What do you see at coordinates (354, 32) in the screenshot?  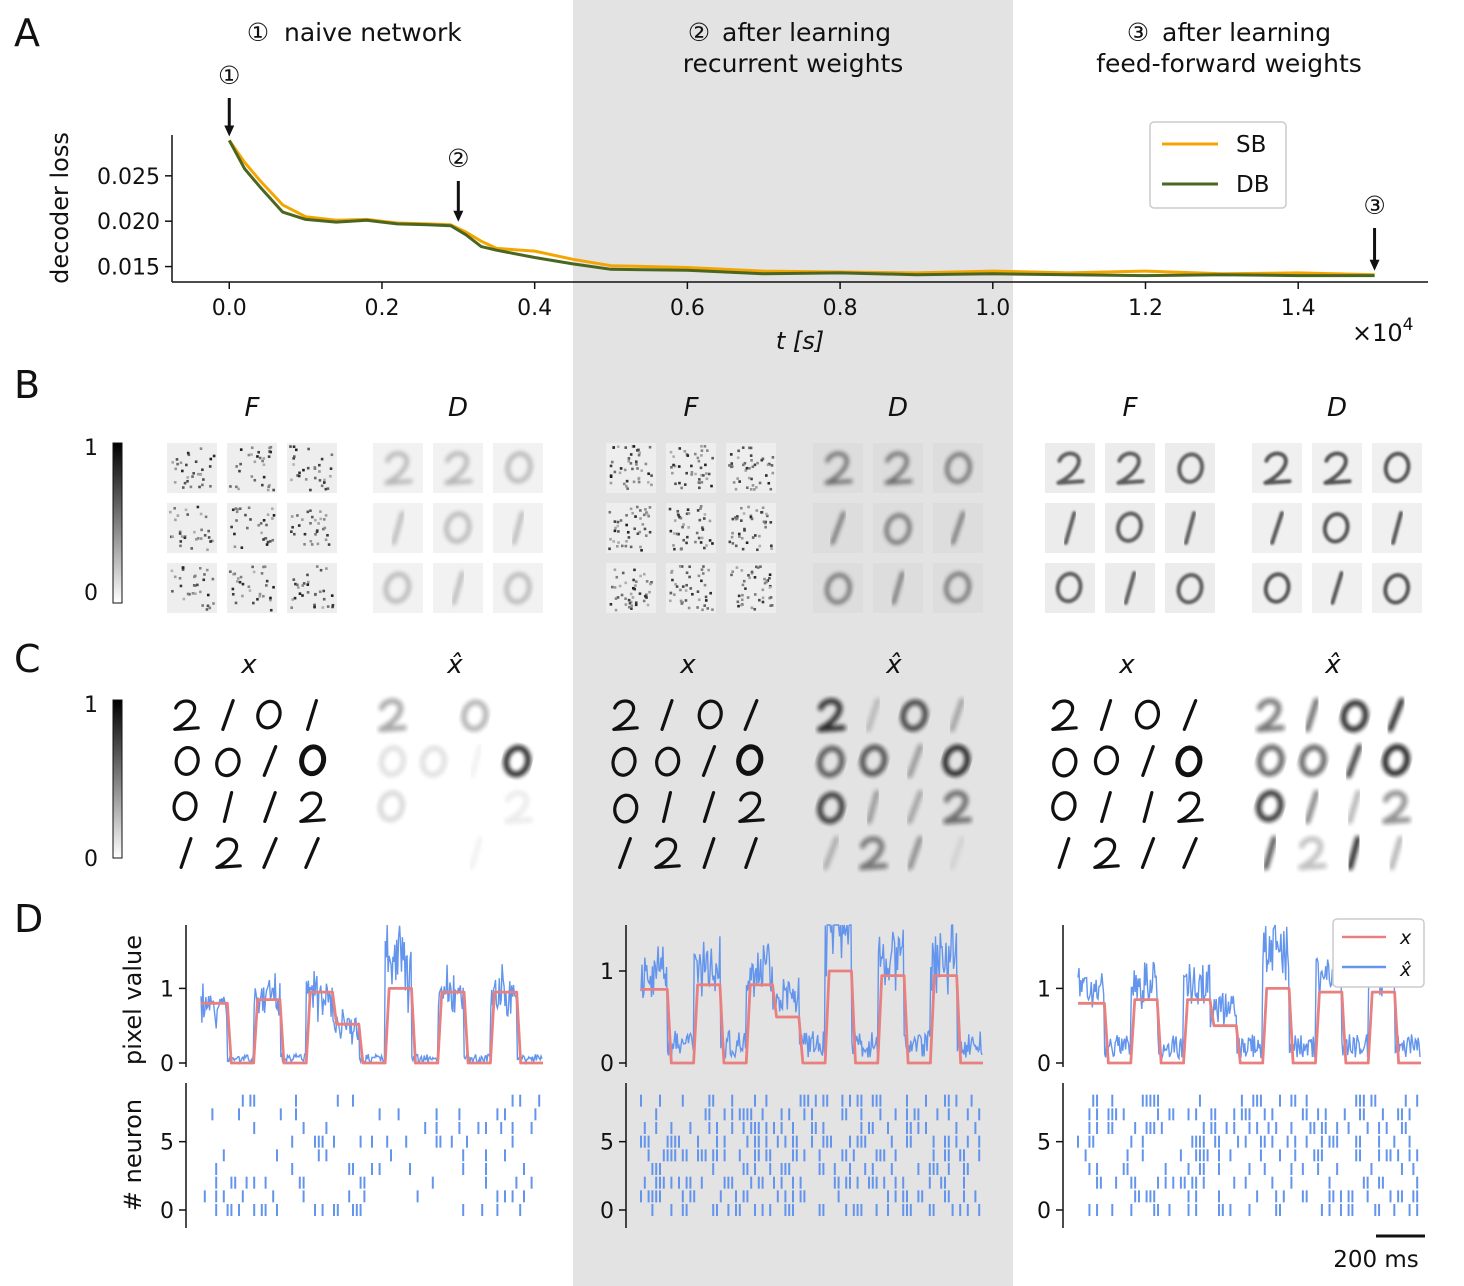 I see `stage-1-title: ① naive network` at bounding box center [354, 32].